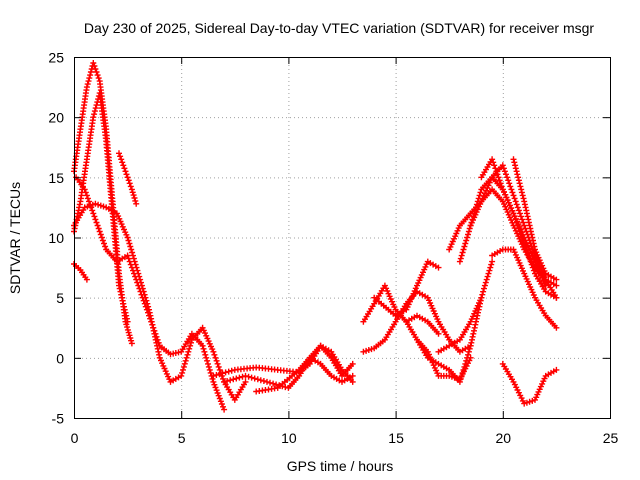 The image size is (640, 480). Describe the element at coordinates (60, 358) in the screenshot. I see `y-tick-label: 0` at that location.